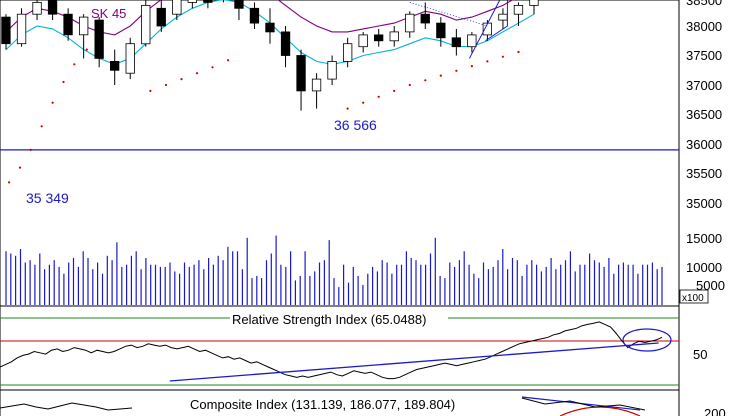 The width and height of the screenshot is (740, 416). I want to click on volume-unit-box, so click(694, 296).